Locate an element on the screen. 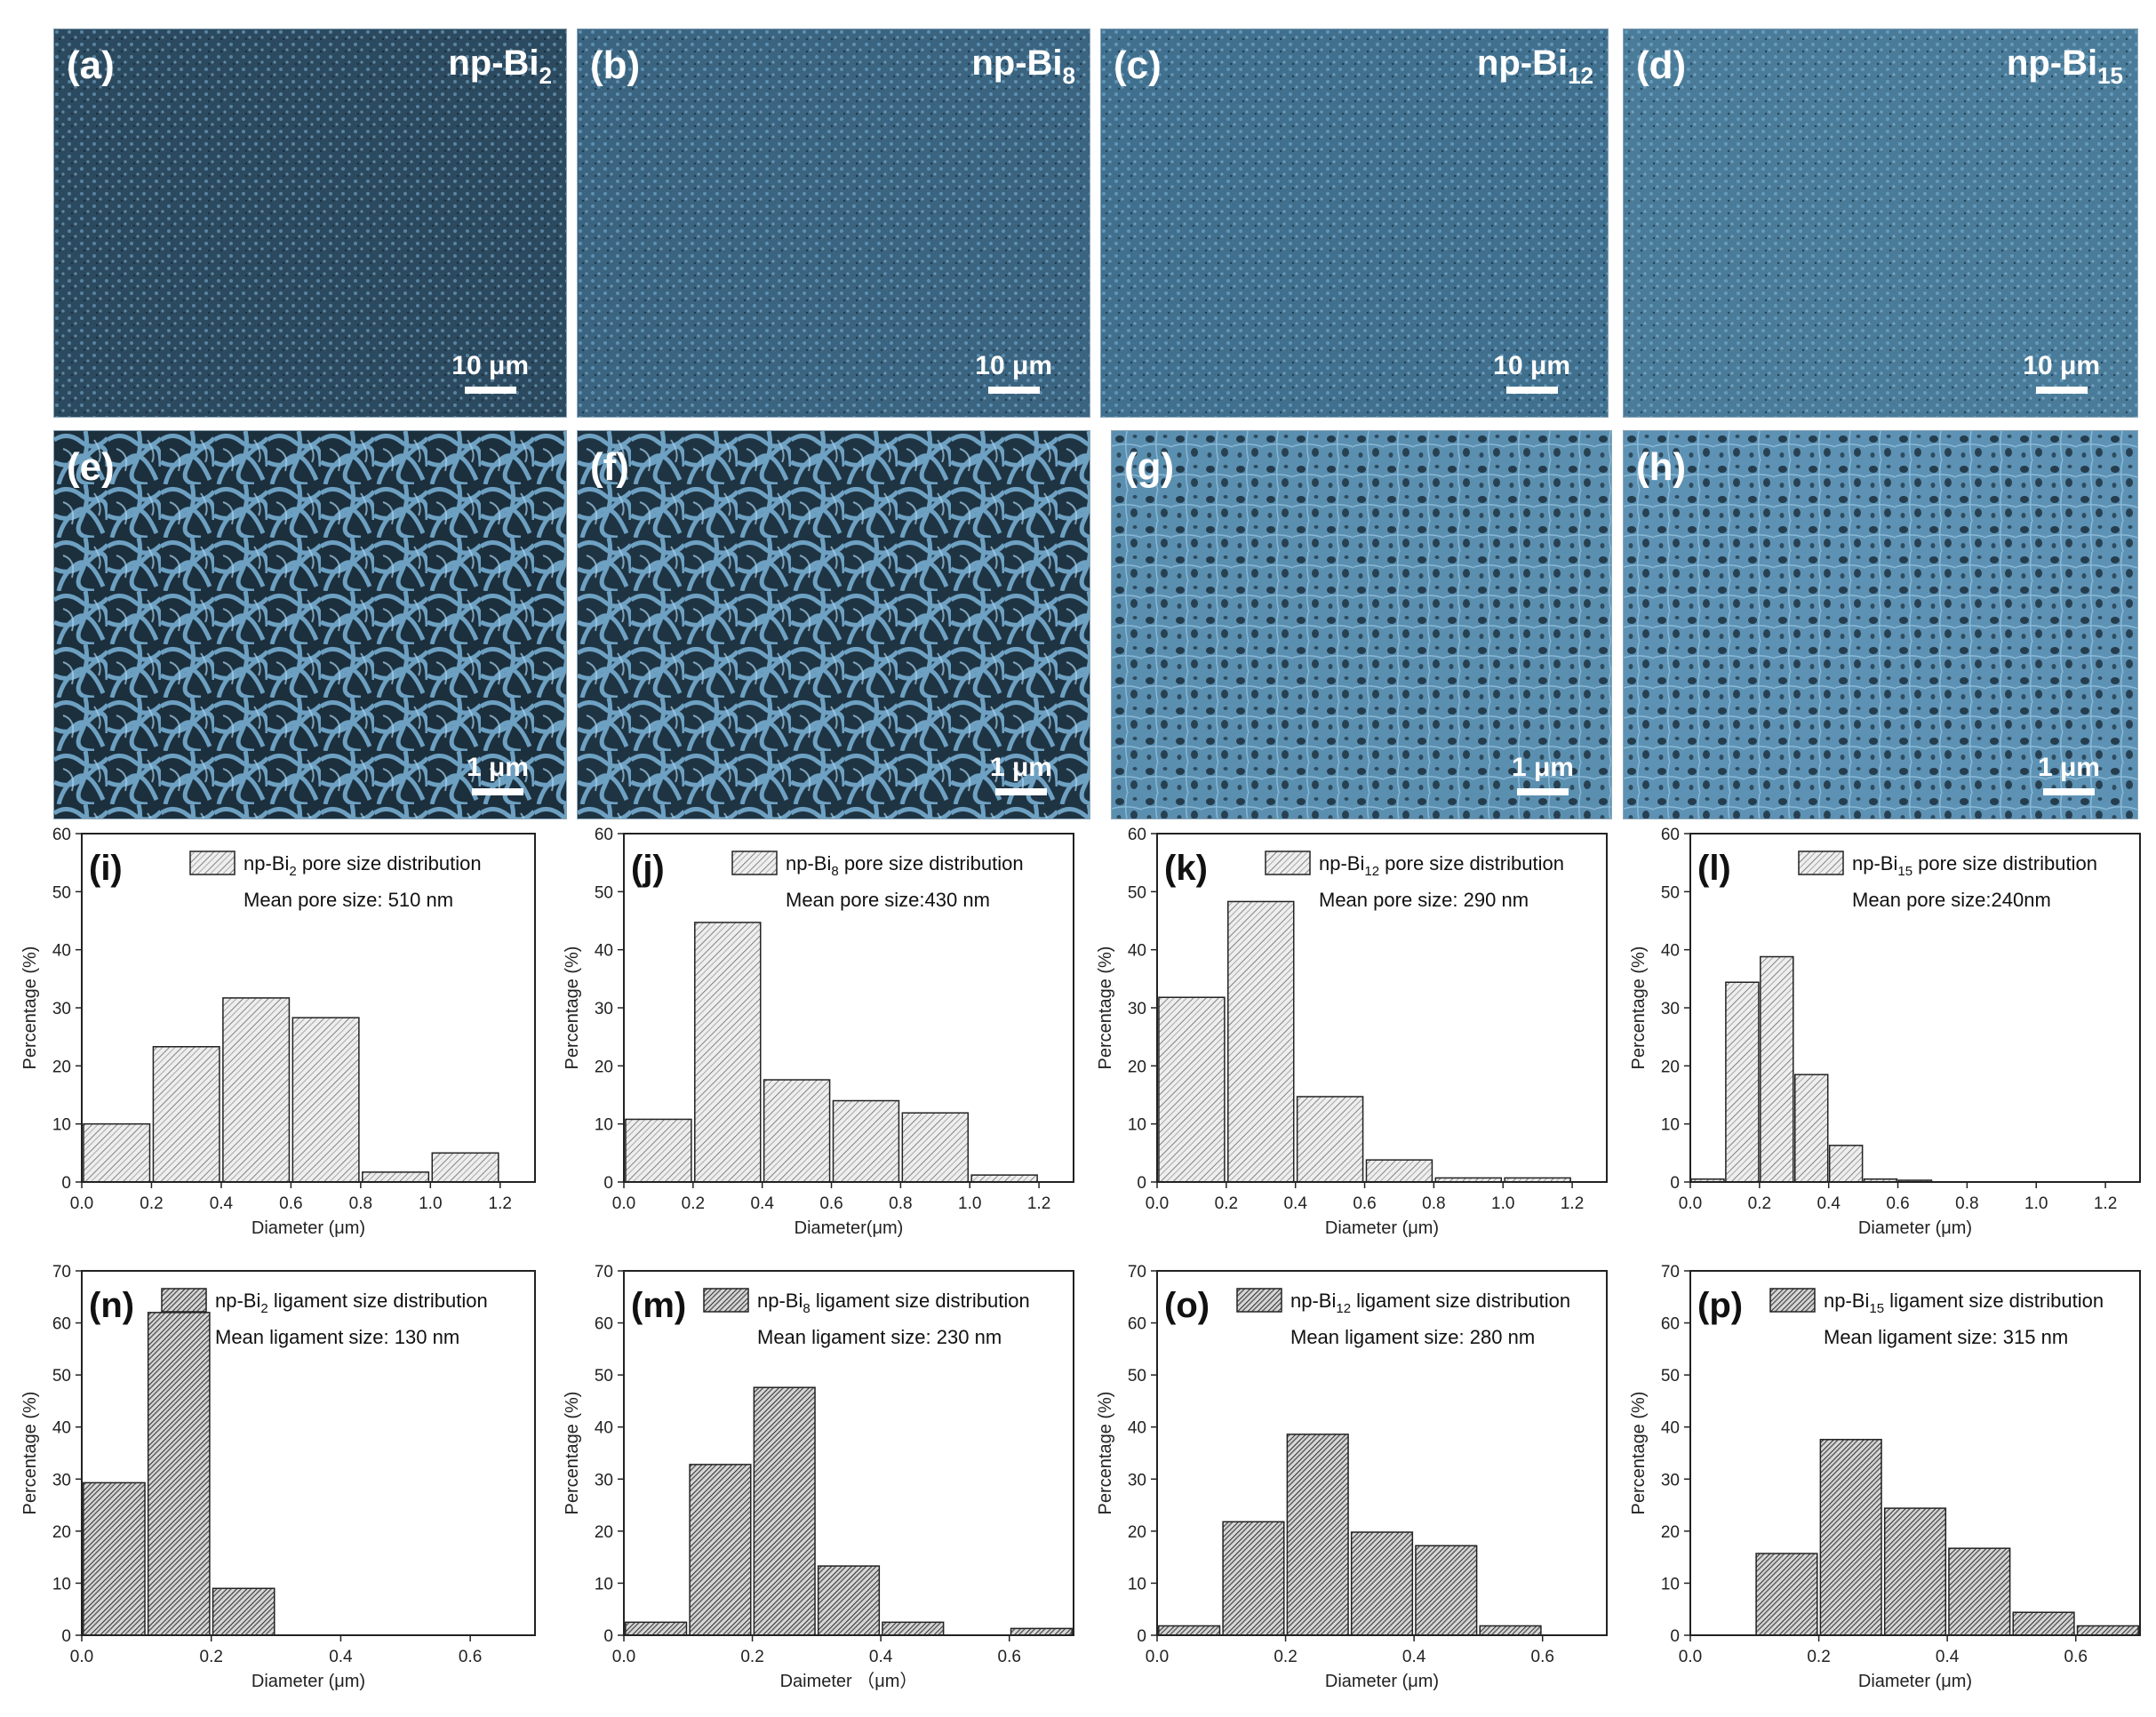  y-tick-label: 10 is located at coordinates (1137, 1125).